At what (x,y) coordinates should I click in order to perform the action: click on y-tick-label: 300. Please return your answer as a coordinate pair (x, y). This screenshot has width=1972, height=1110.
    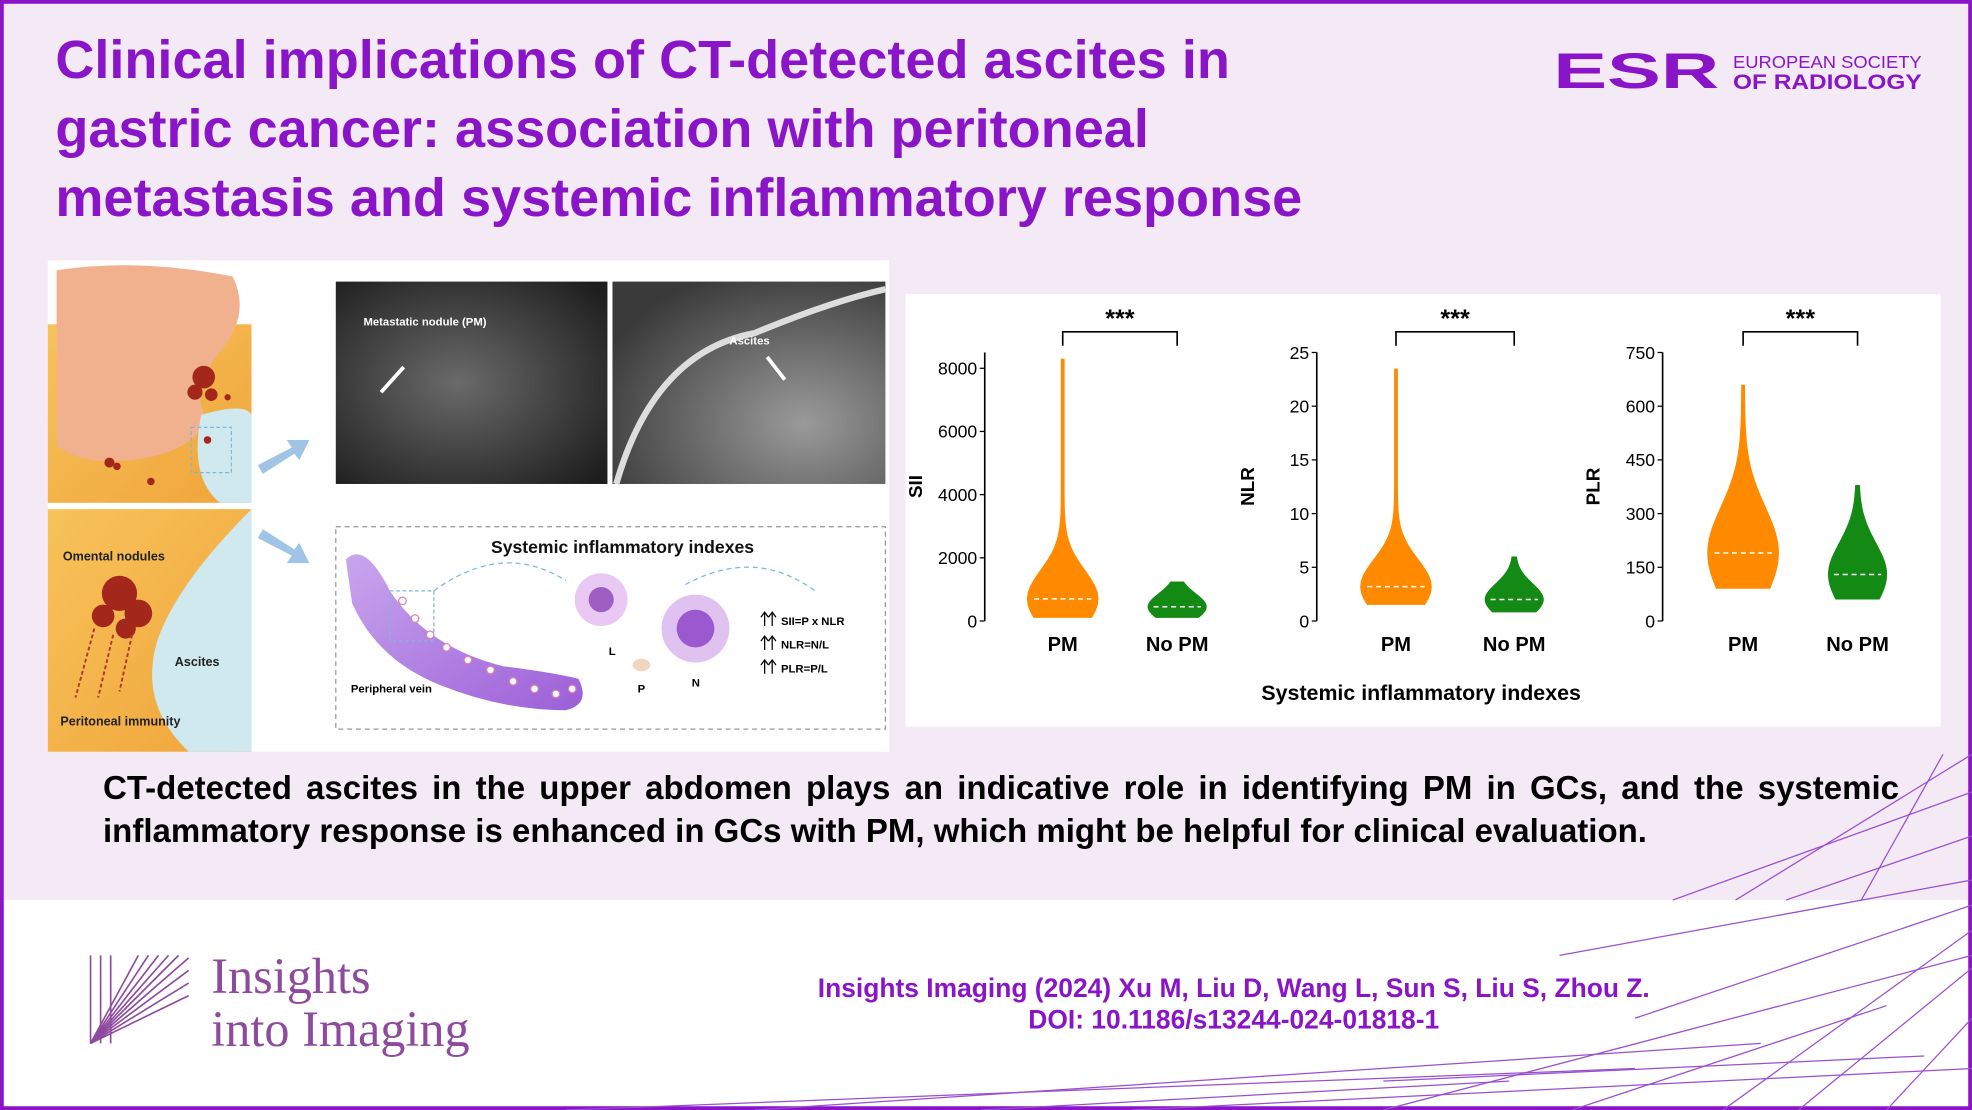
    Looking at the image, I should click on (1641, 514).